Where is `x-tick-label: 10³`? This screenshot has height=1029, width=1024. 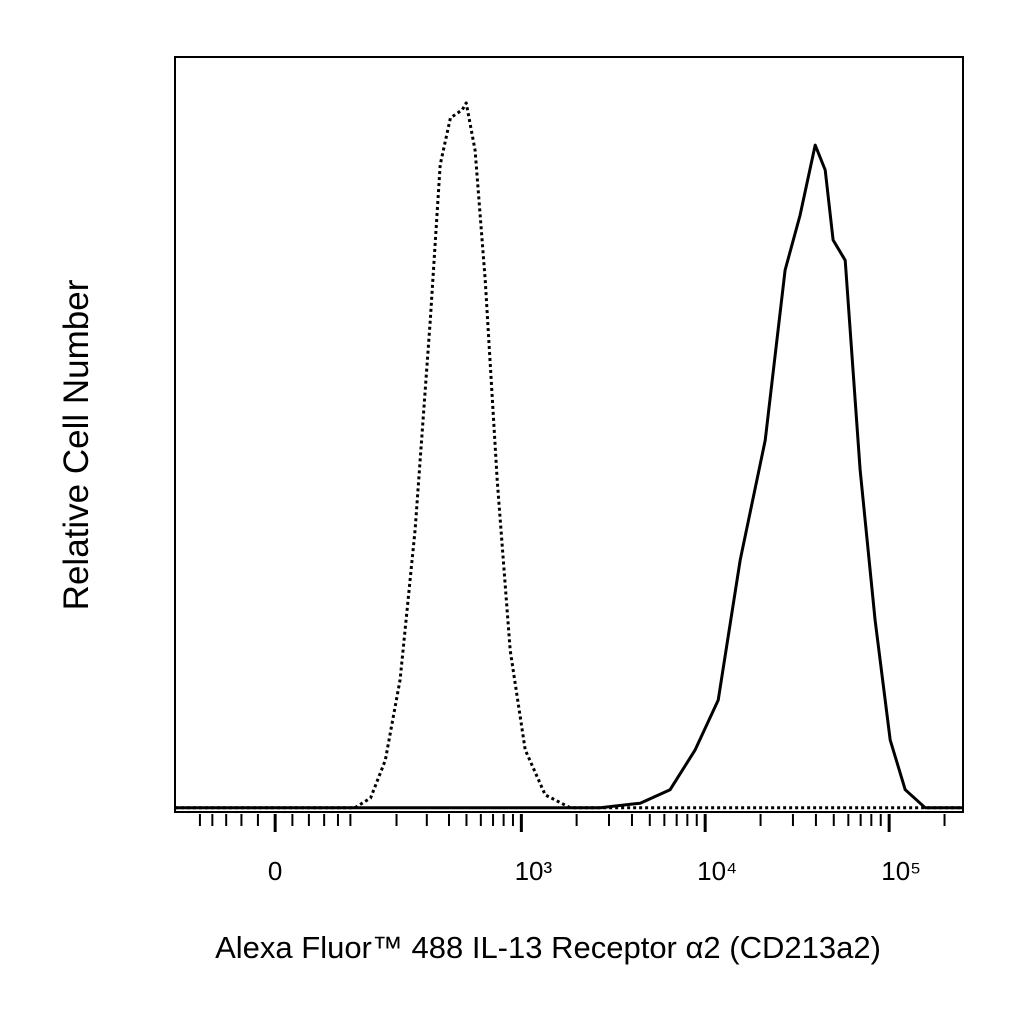 x-tick-label: 10³ is located at coordinates (534, 871).